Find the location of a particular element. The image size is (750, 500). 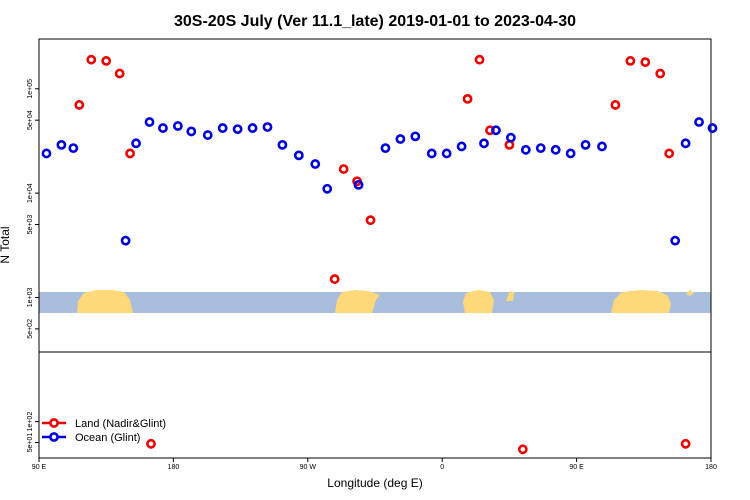

y-tick-label: 1e+04 is located at coordinates (30, 193).